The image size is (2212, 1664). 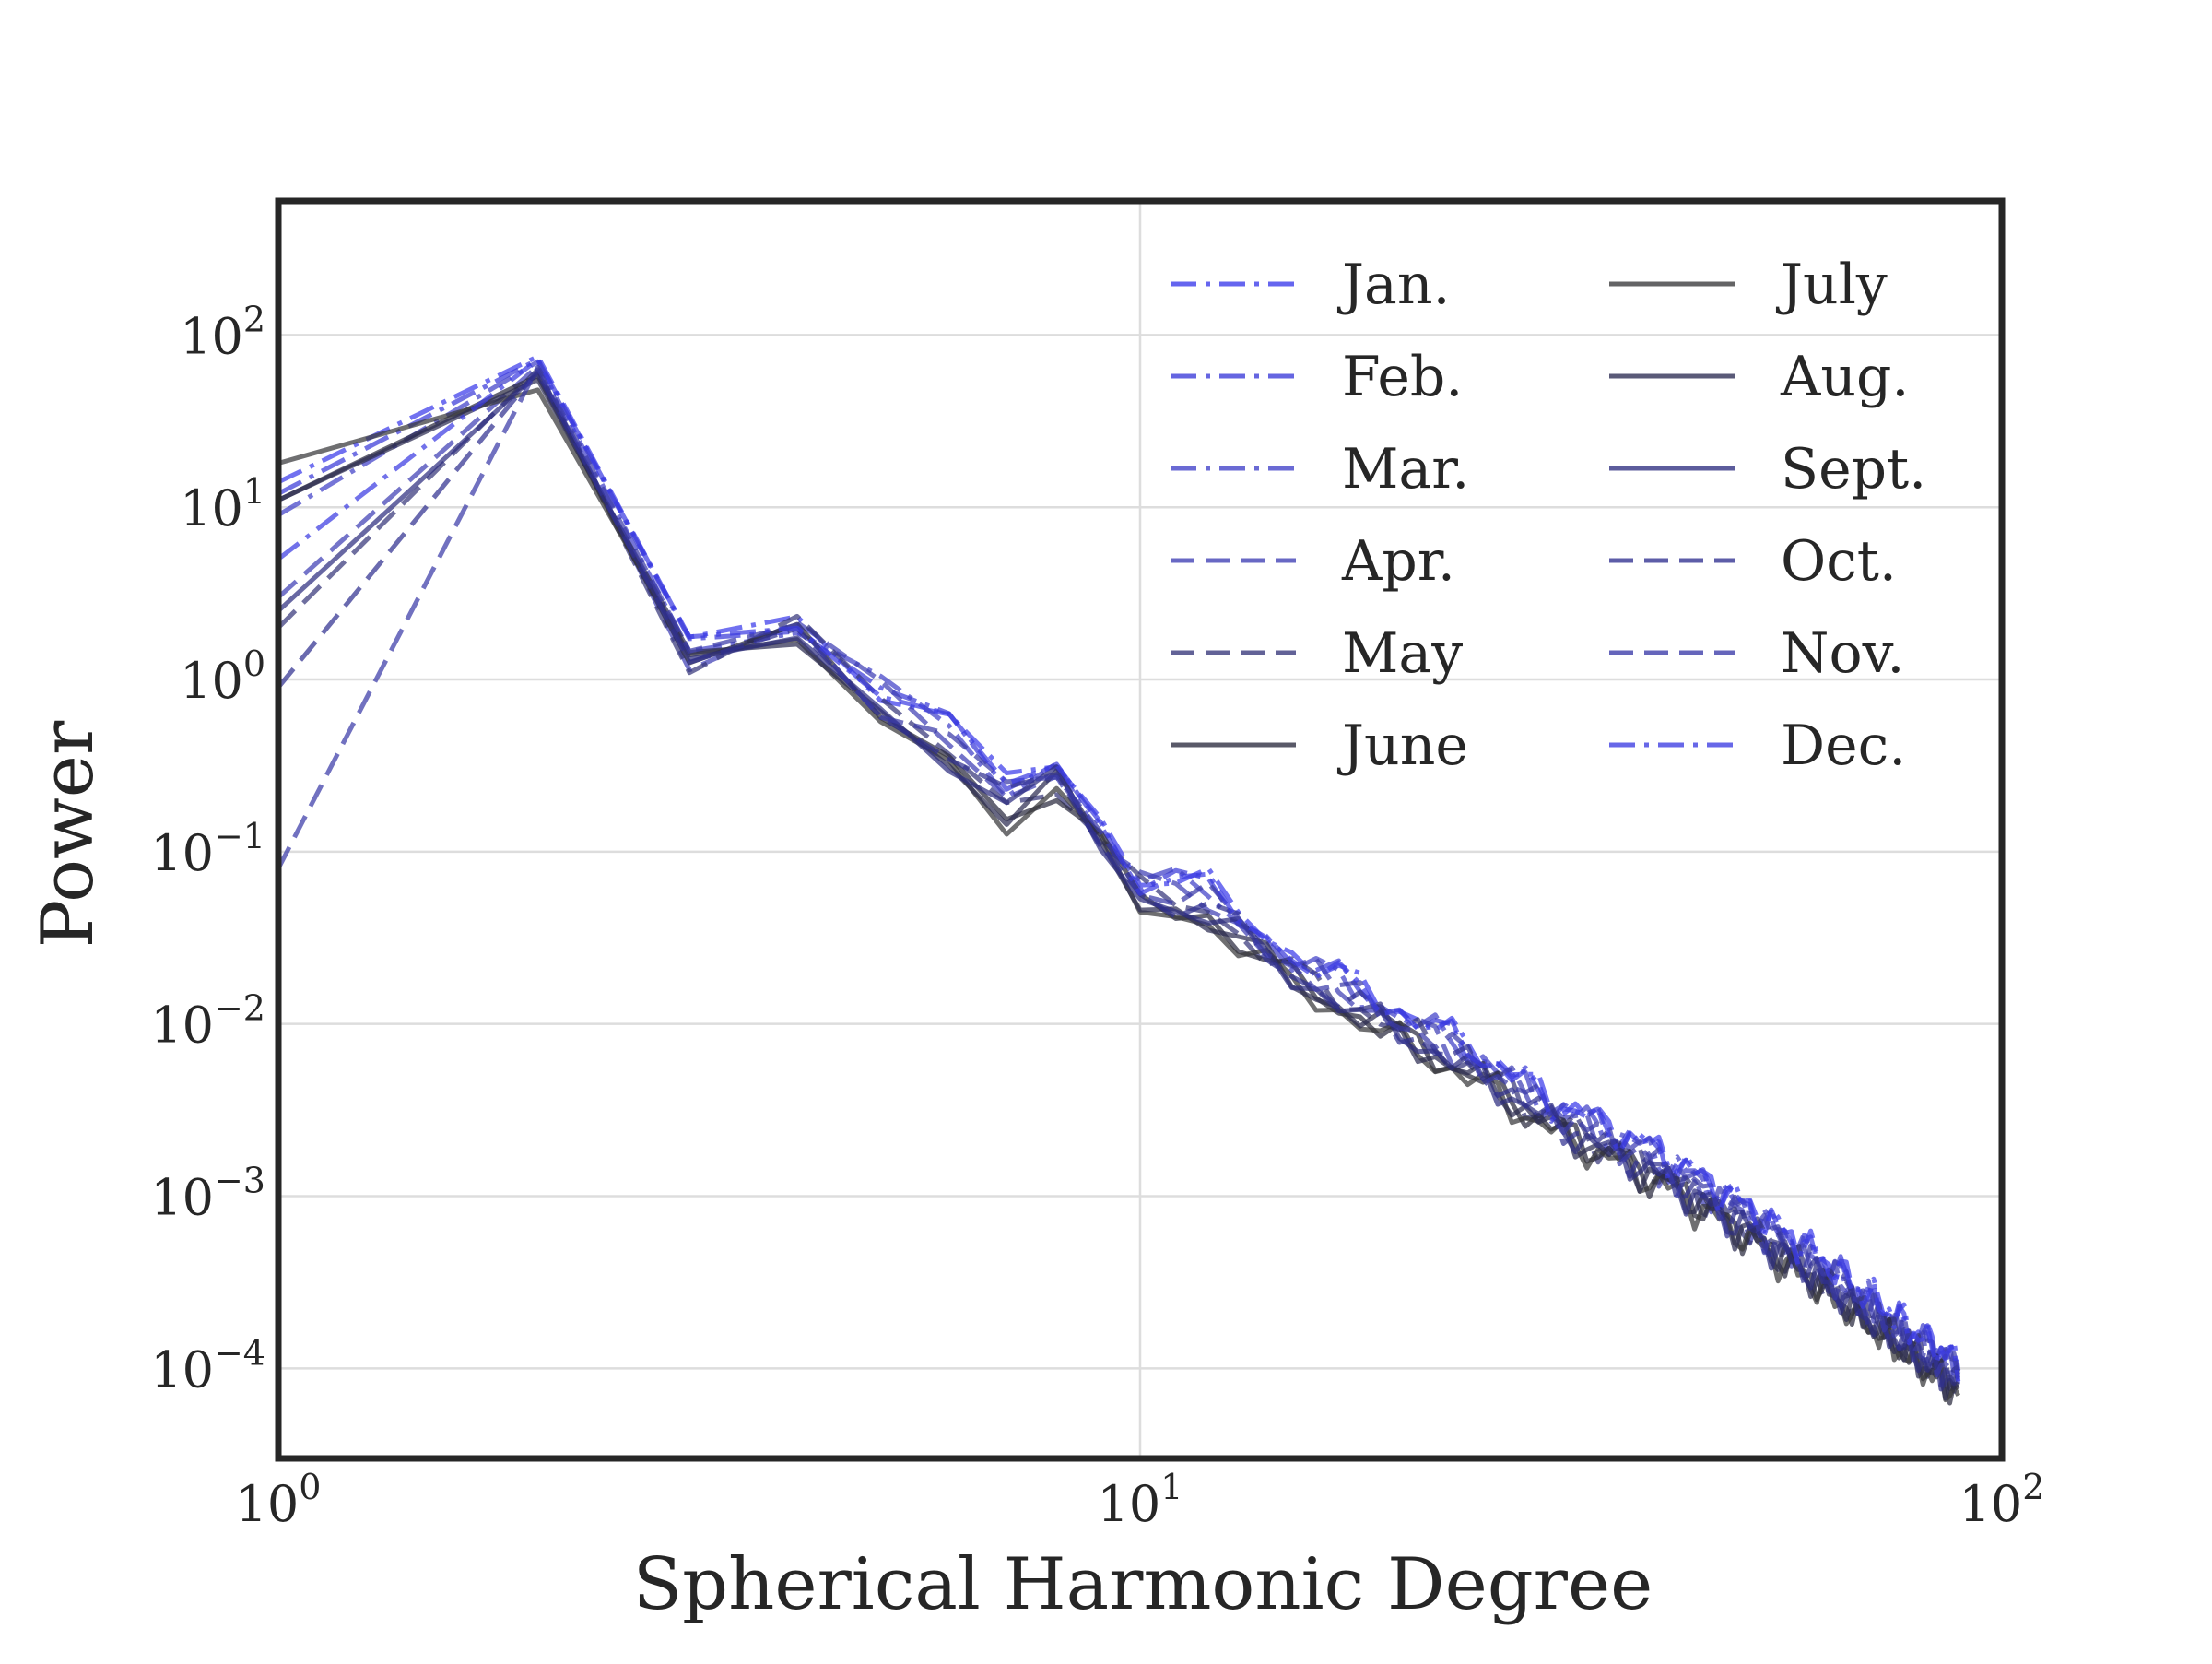 I want to click on legend-label: Feb., so click(x=1402, y=377).